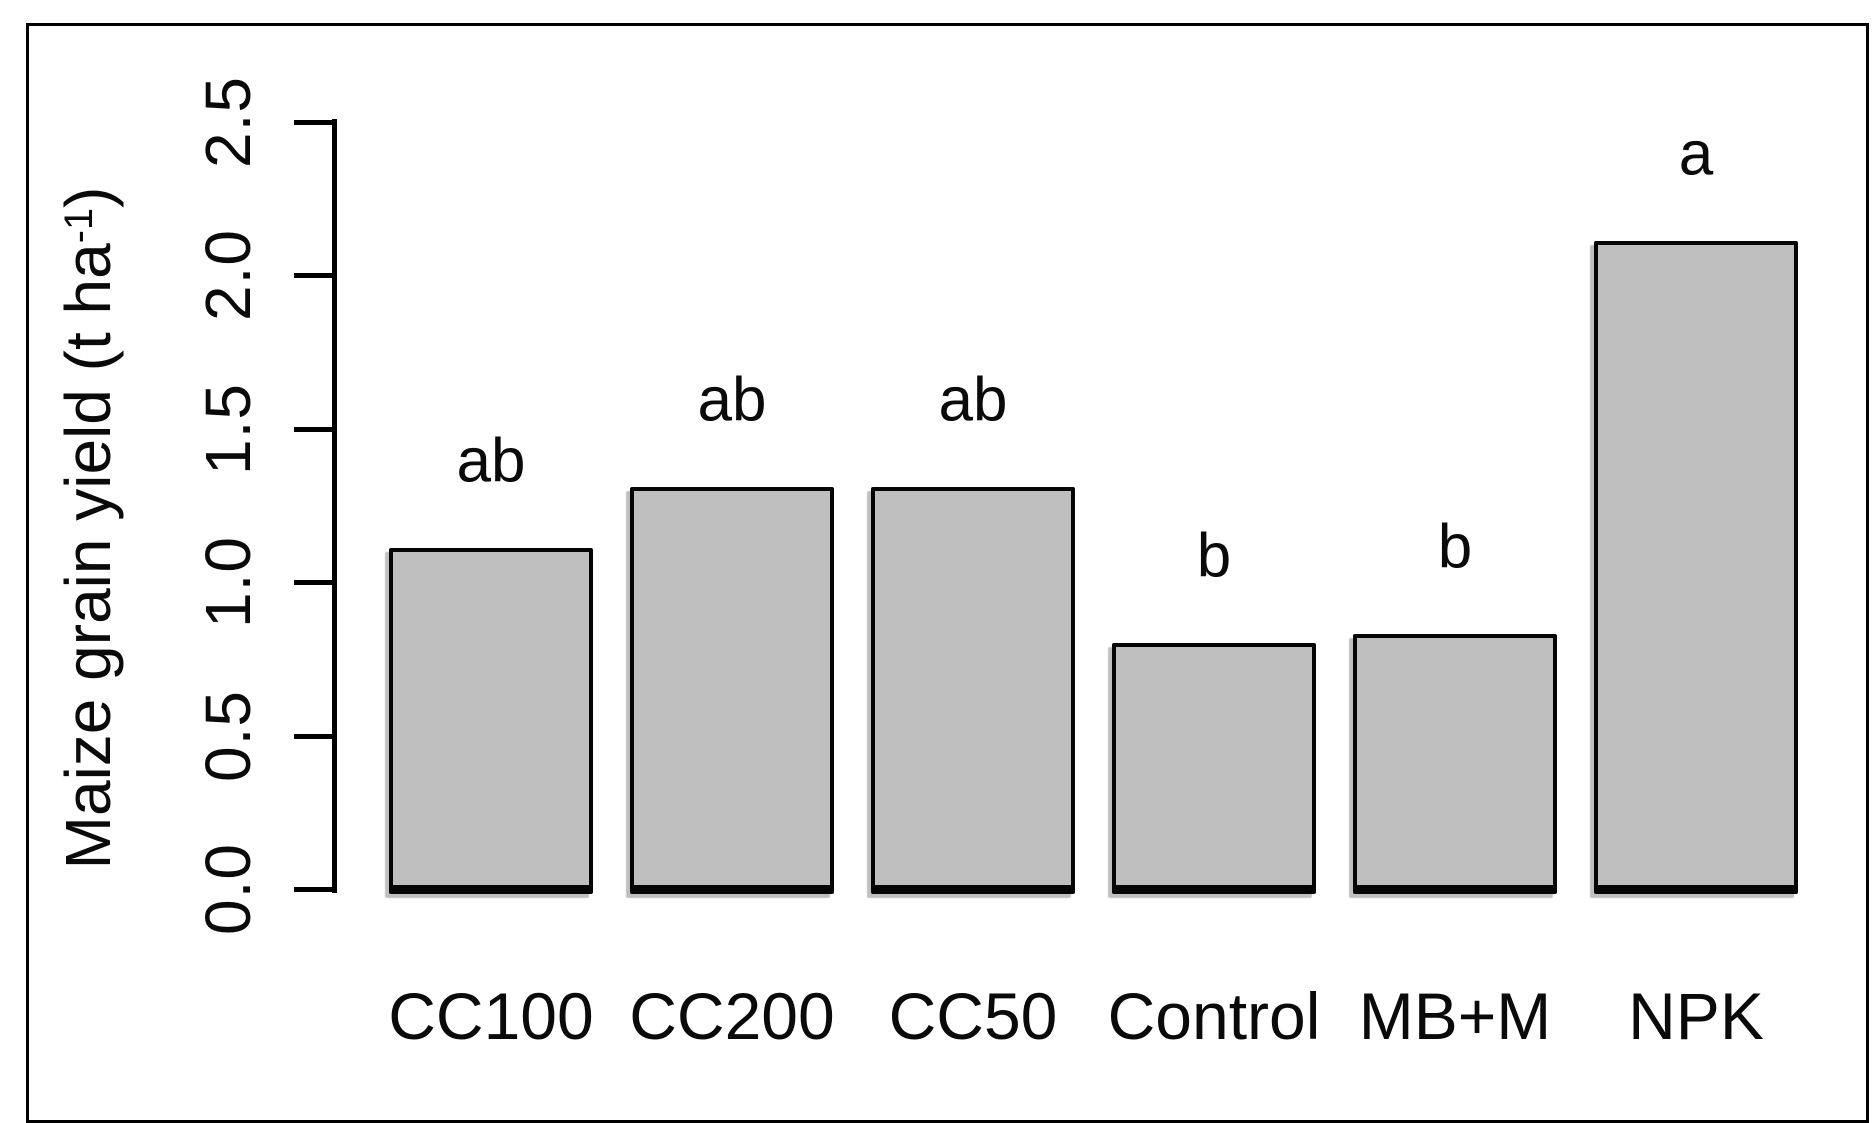 Image resolution: width=1873 pixels, height=1123 pixels. Describe the element at coordinates (491, 721) in the screenshot. I see `bar-cc100` at that location.